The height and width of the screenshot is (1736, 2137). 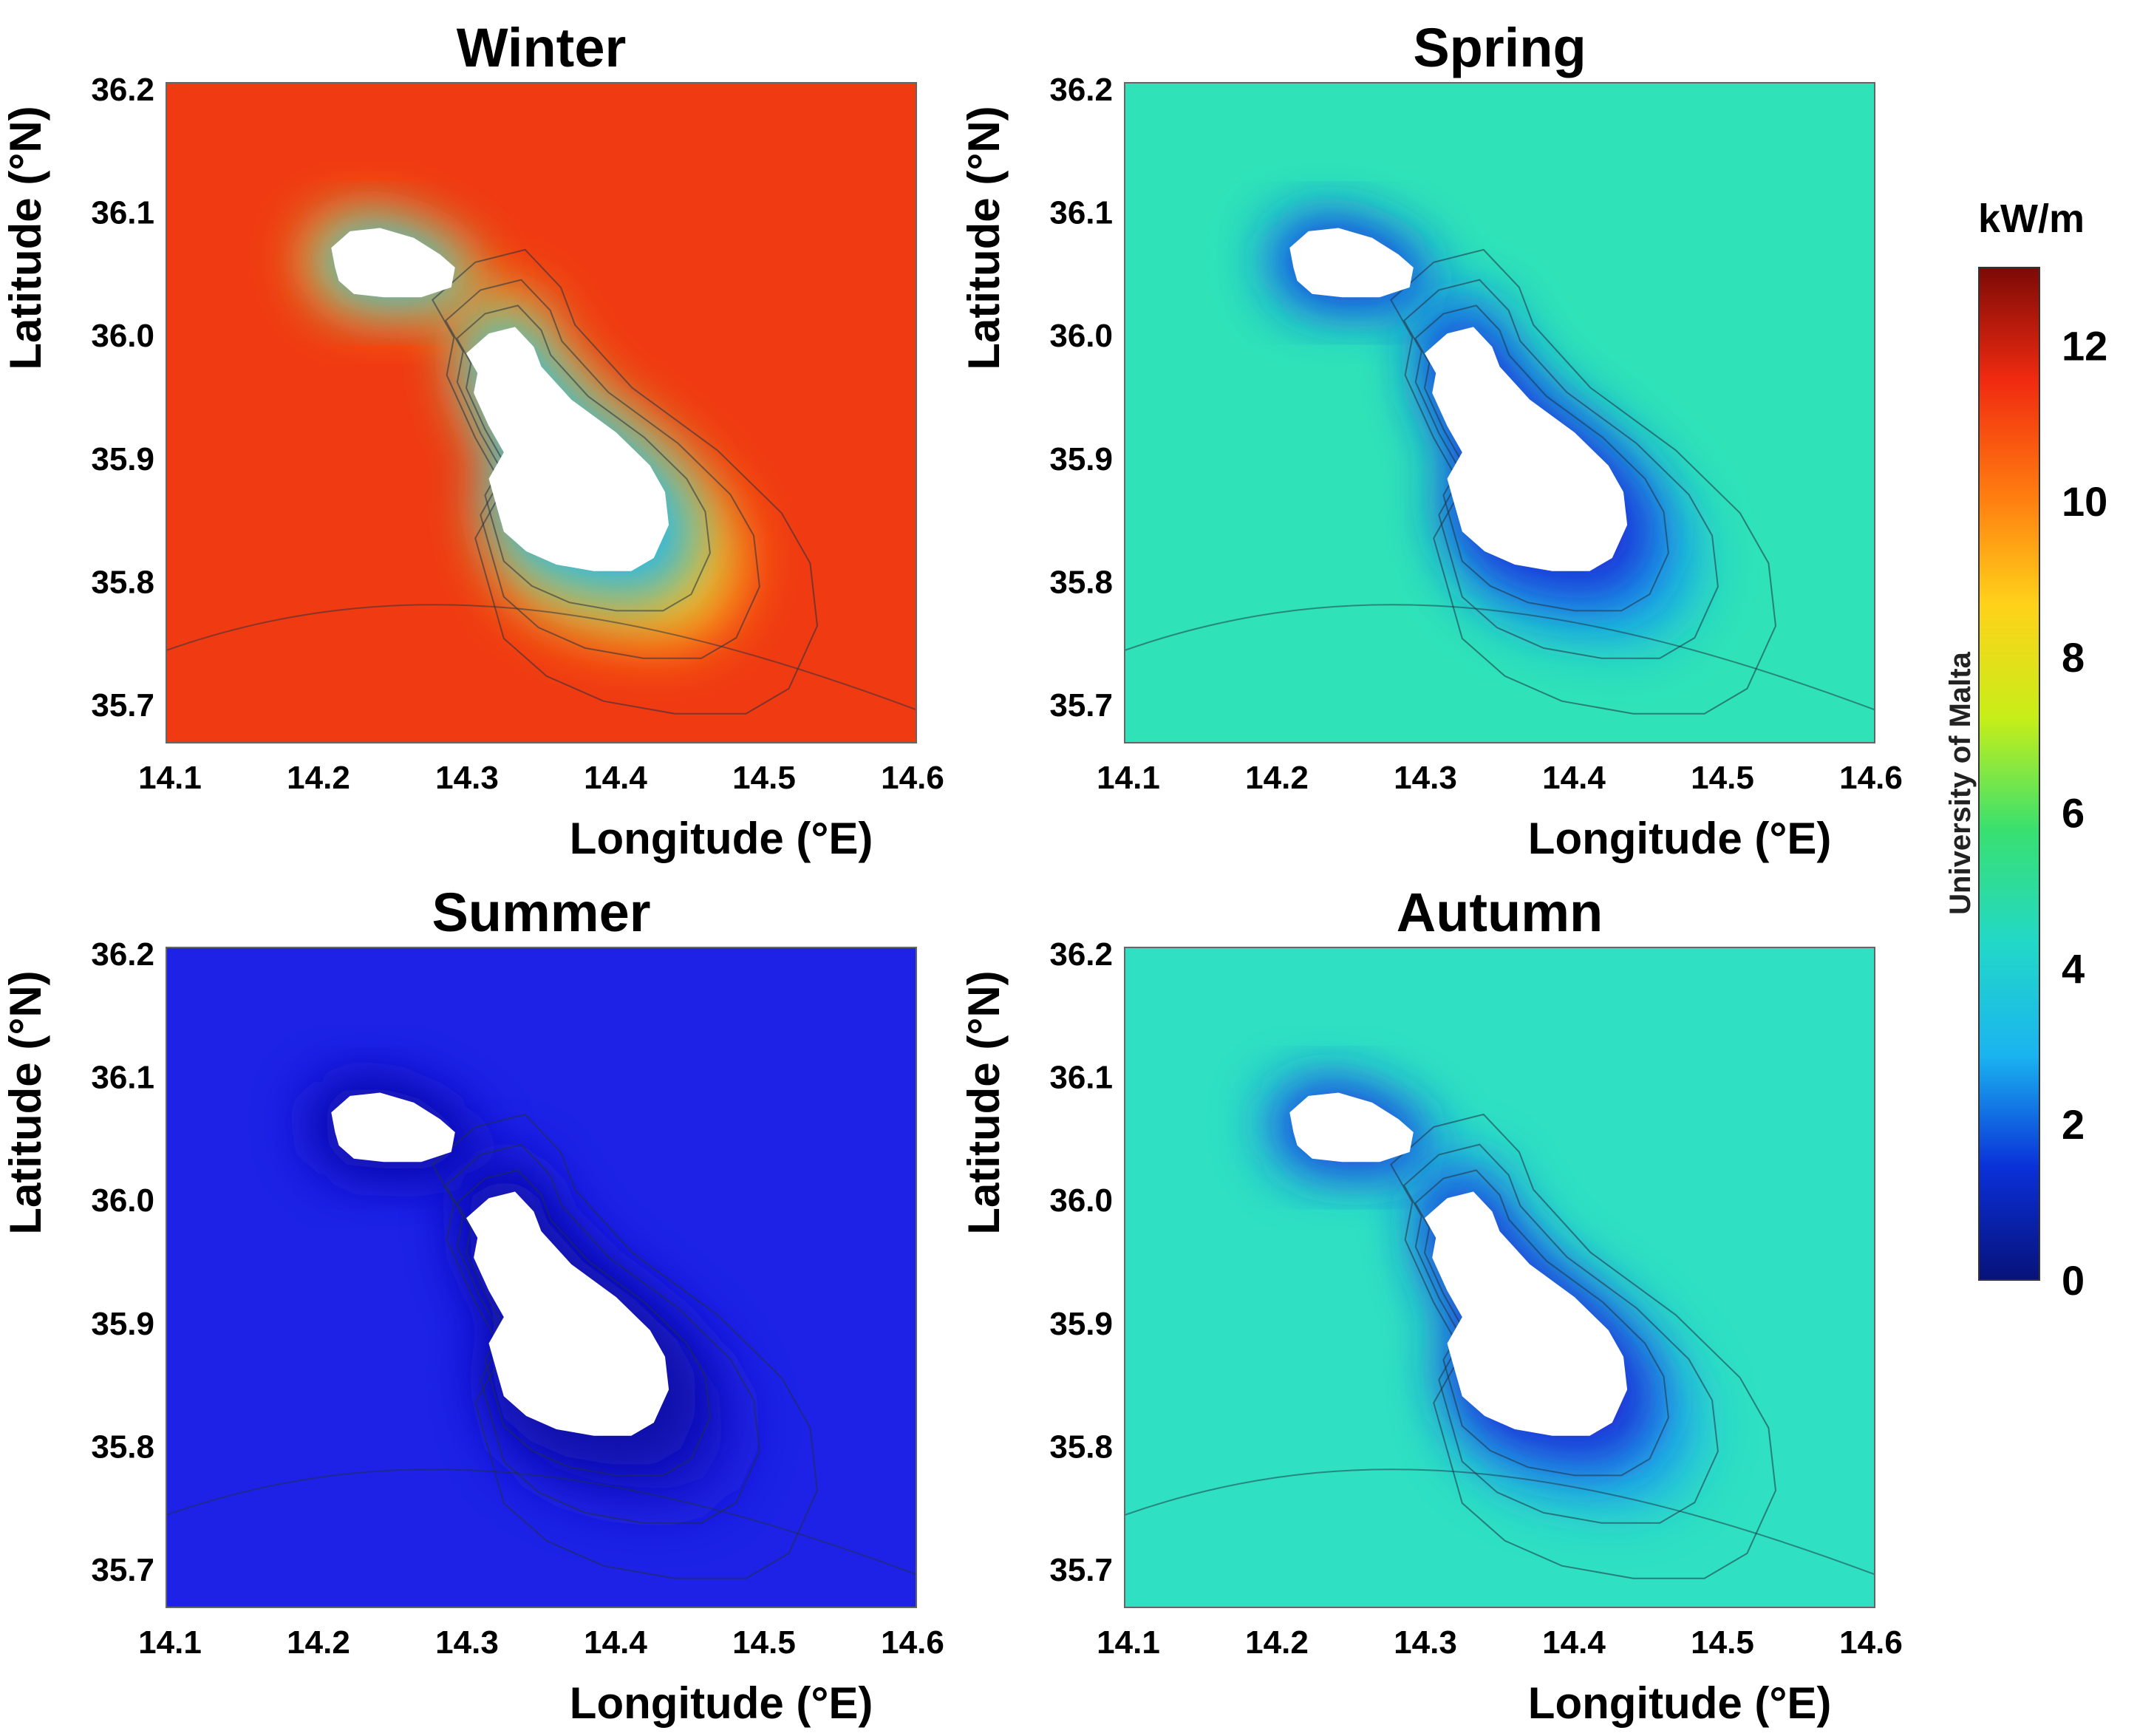 What do you see at coordinates (2073, 1280) in the screenshot?
I see `colorbar-tick-label: 0` at bounding box center [2073, 1280].